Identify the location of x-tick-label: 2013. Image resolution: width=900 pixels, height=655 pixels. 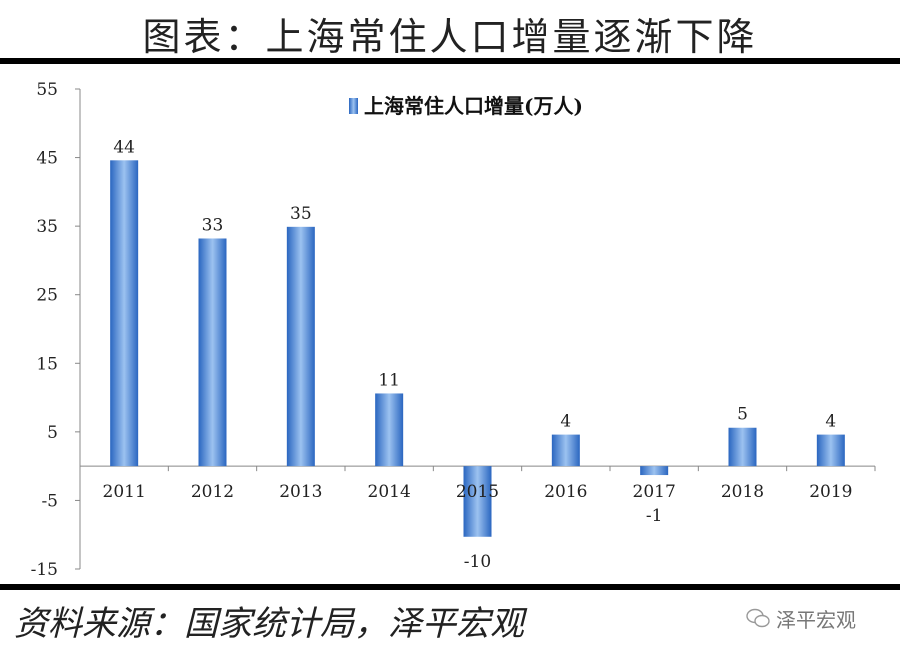
(300, 492).